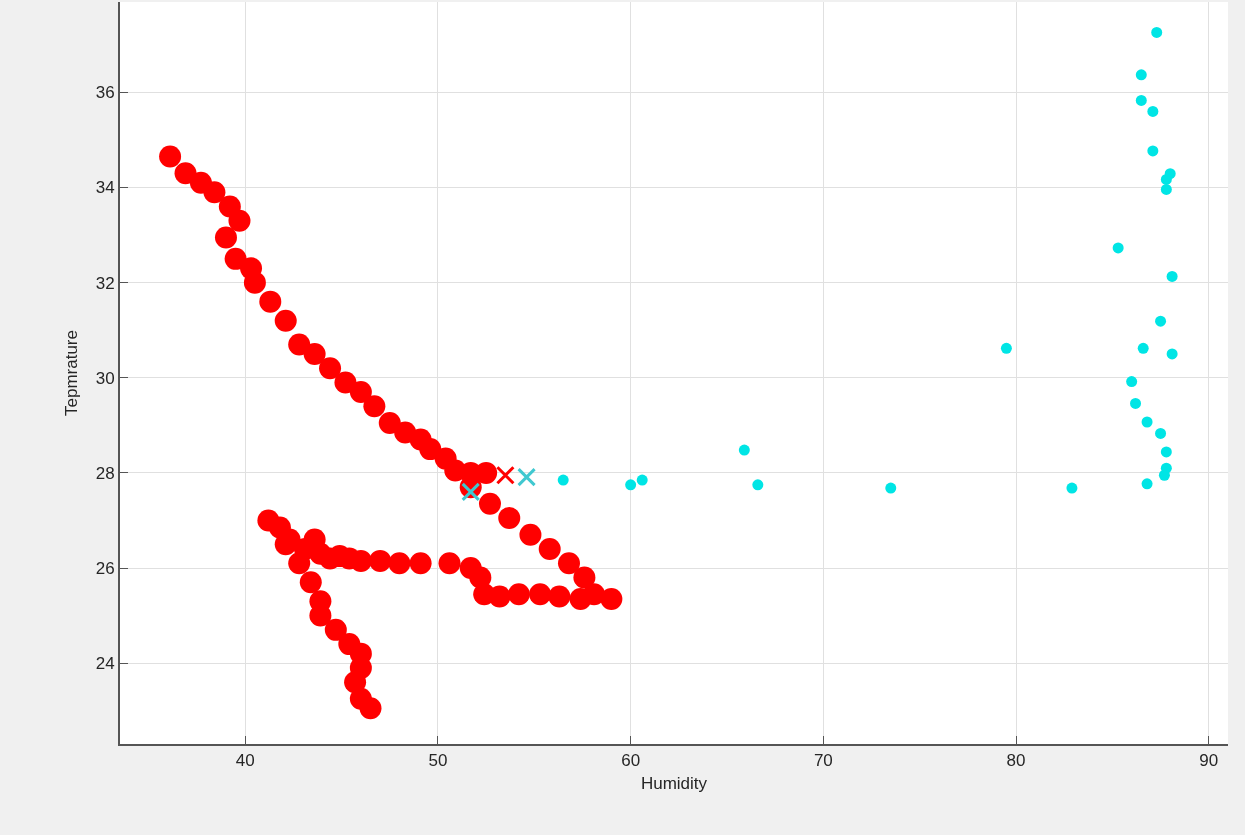 This screenshot has height=835, width=1245. Describe the element at coordinates (245, 761) in the screenshot. I see `x-tick-label: 40` at that location.